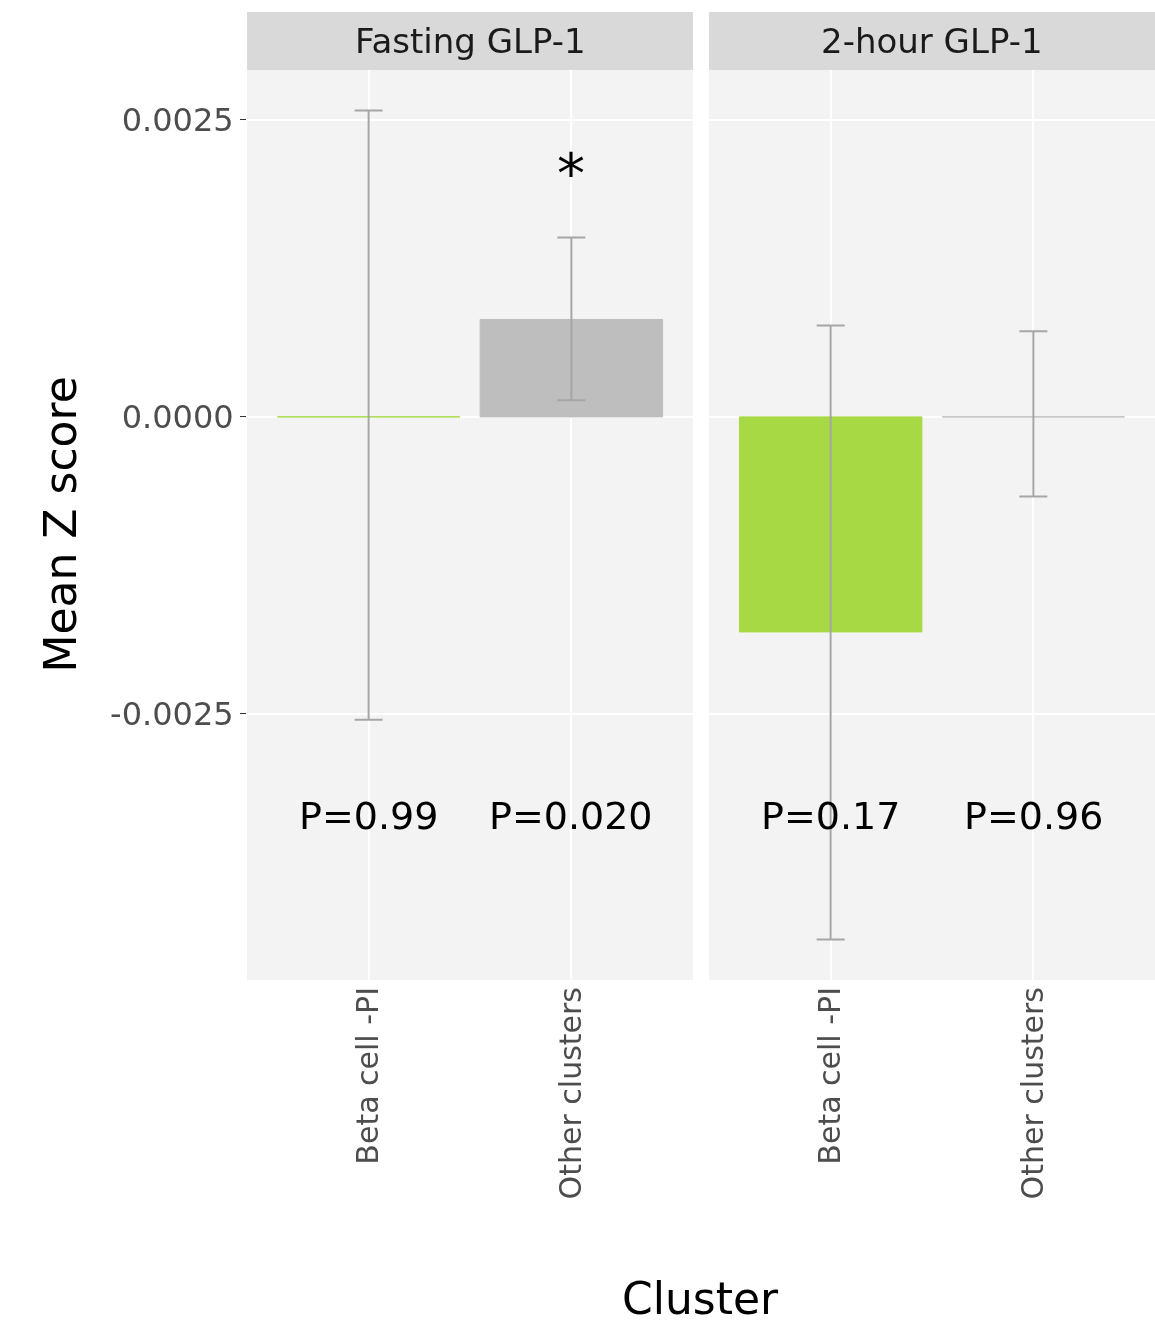  Describe the element at coordinates (571, 173) in the screenshot. I see `annotation: *` at that location.